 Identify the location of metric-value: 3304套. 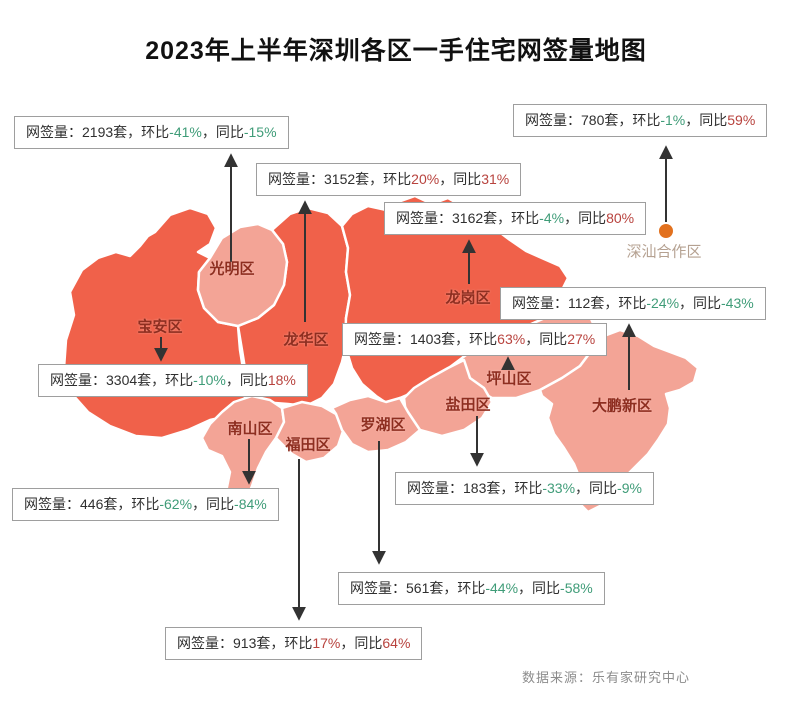
(129, 380).